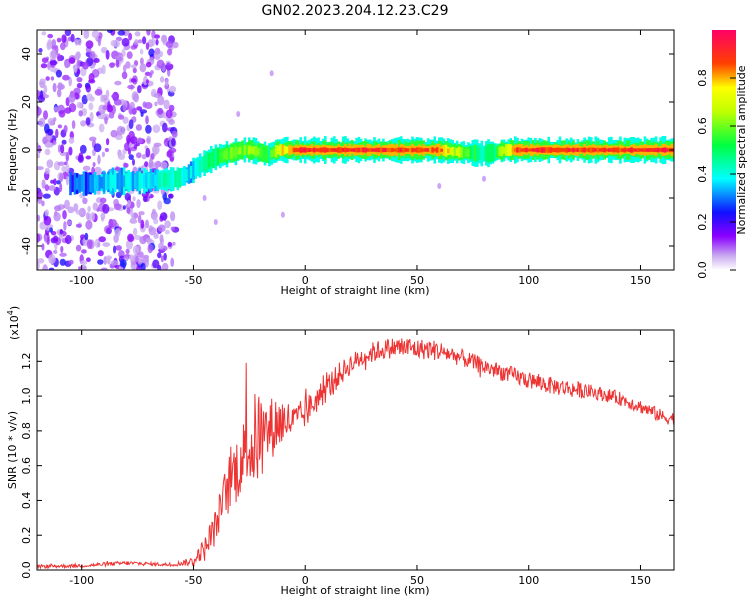 The image size is (750, 600). Describe the element at coordinates (702, 270) in the screenshot. I see `colorbar-tick-label: 0.0` at that location.